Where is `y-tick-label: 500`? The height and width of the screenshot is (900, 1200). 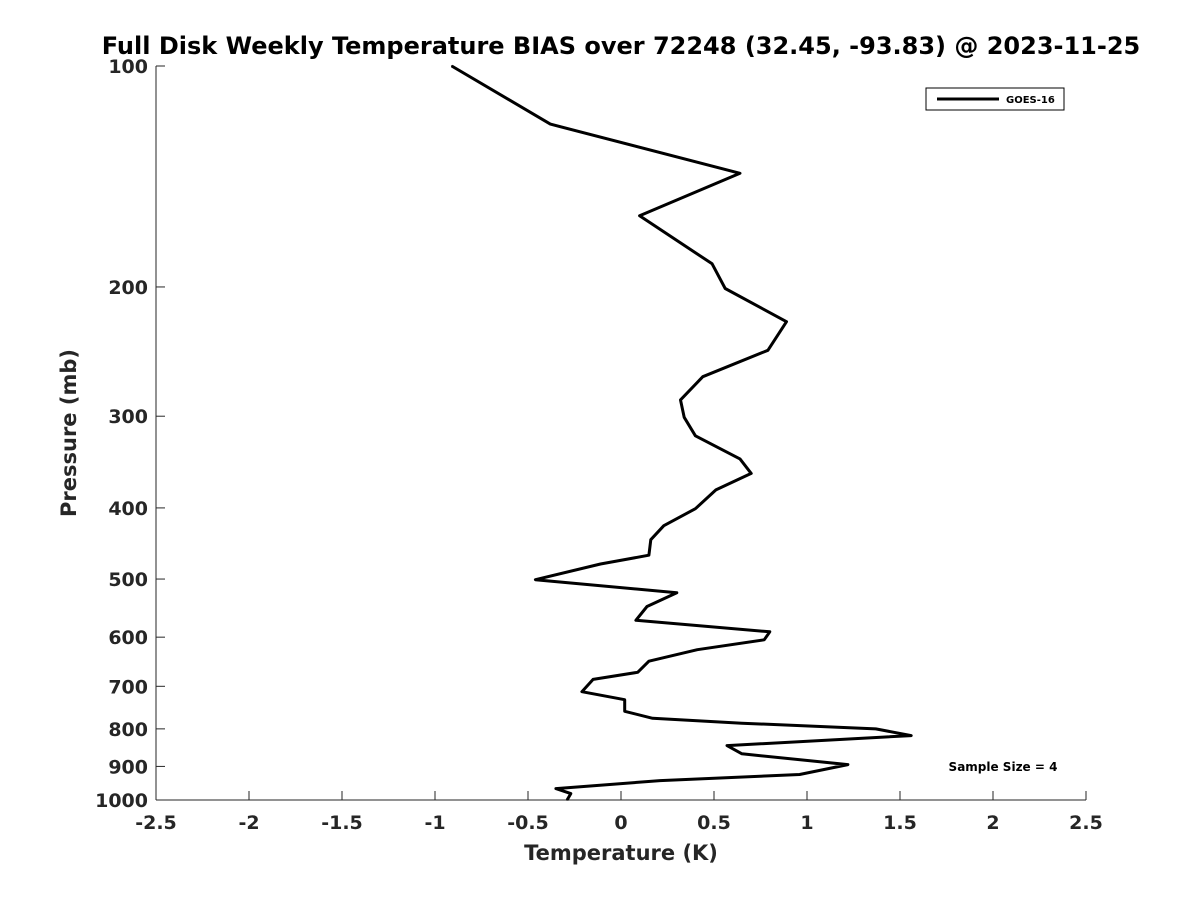 y-tick-label: 500 is located at coordinates (128, 580).